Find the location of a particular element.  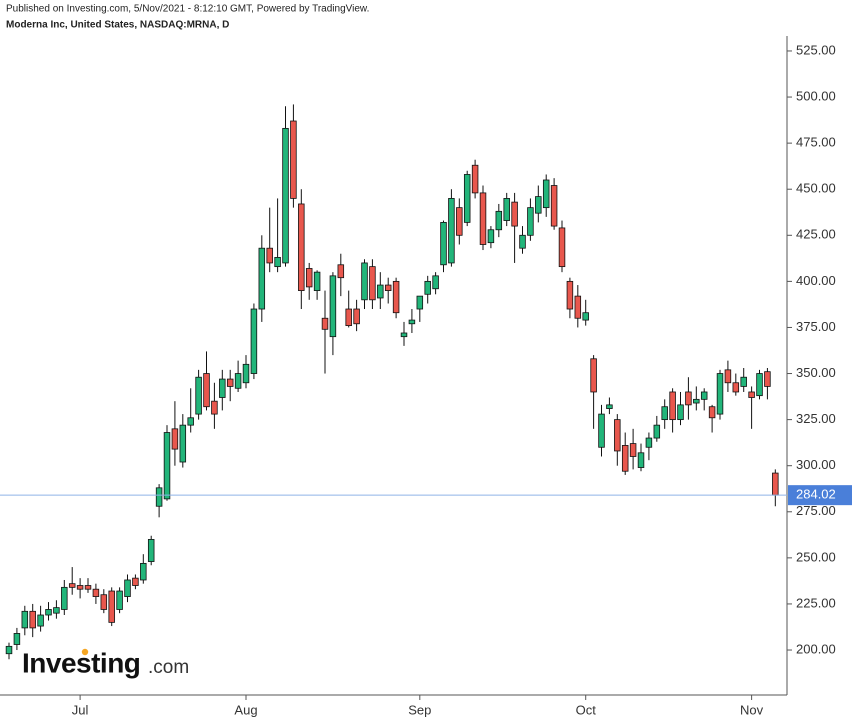

y-tick-label: 425.00 is located at coordinates (816, 234).